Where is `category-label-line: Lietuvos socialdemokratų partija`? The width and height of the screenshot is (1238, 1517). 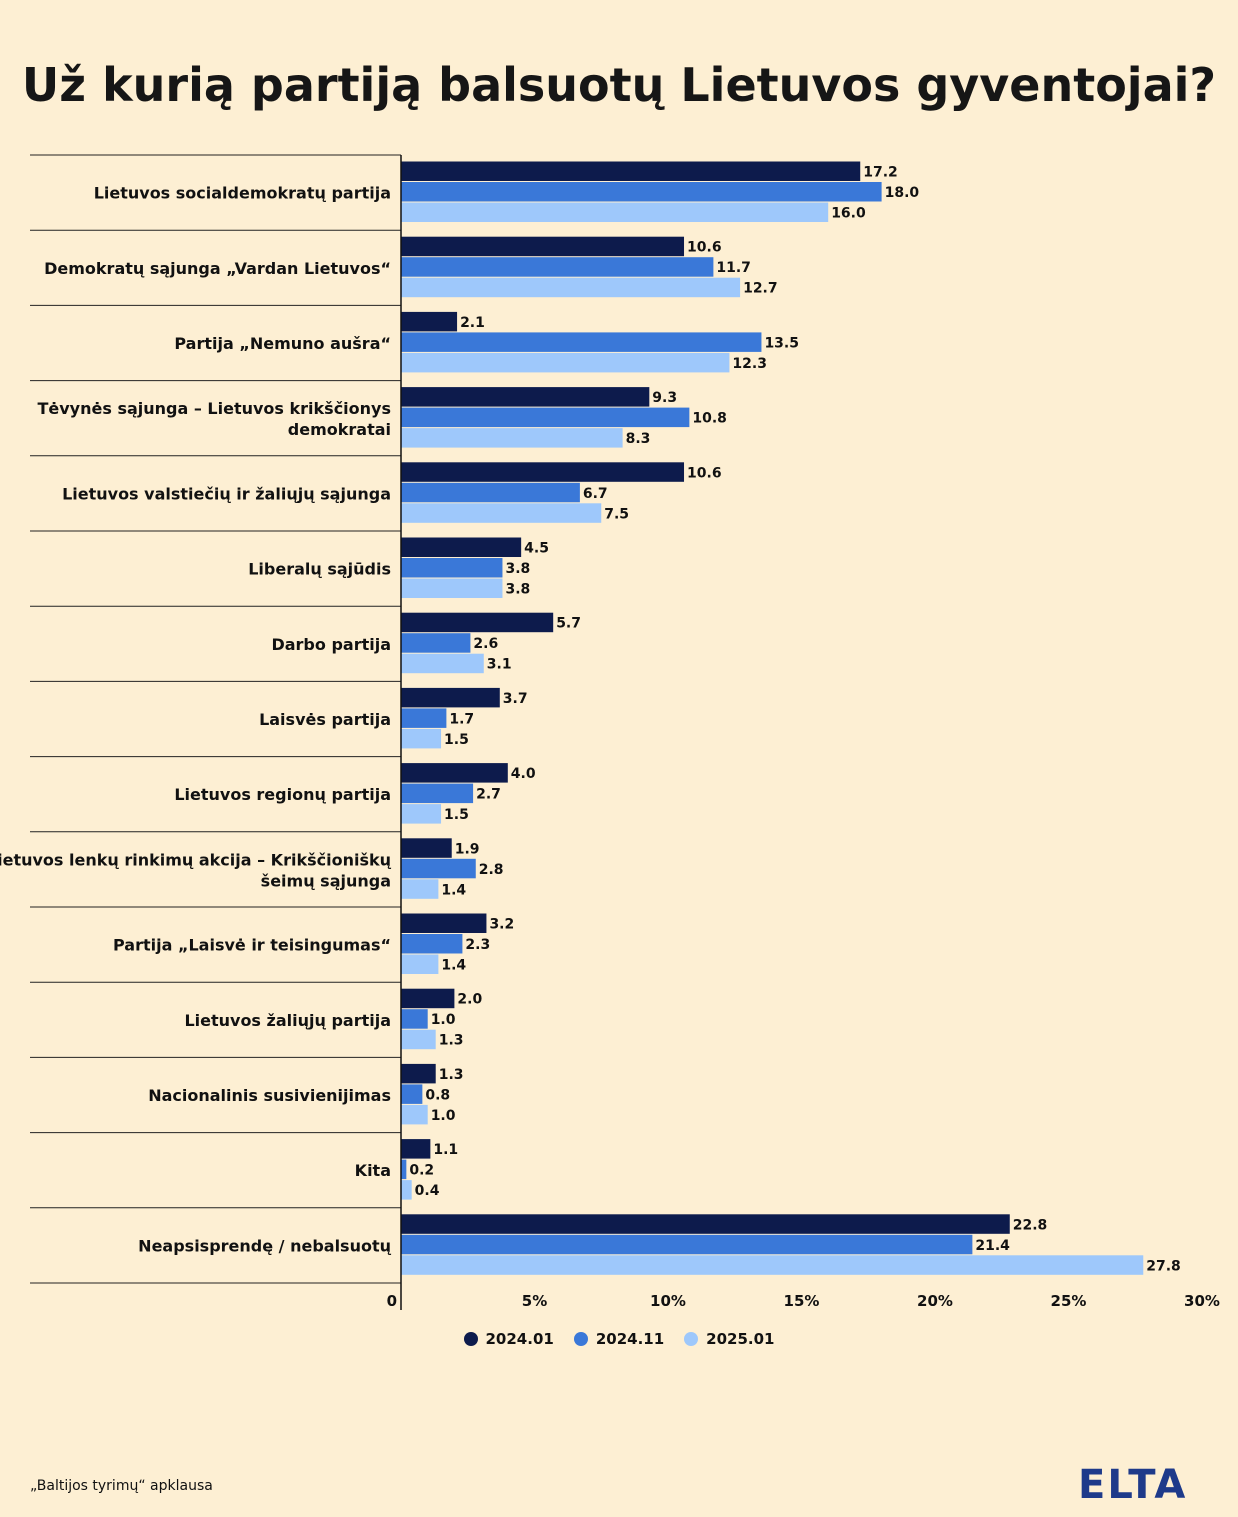
category-label-line: Lietuvos socialdemokratų partija is located at coordinates (242, 193).